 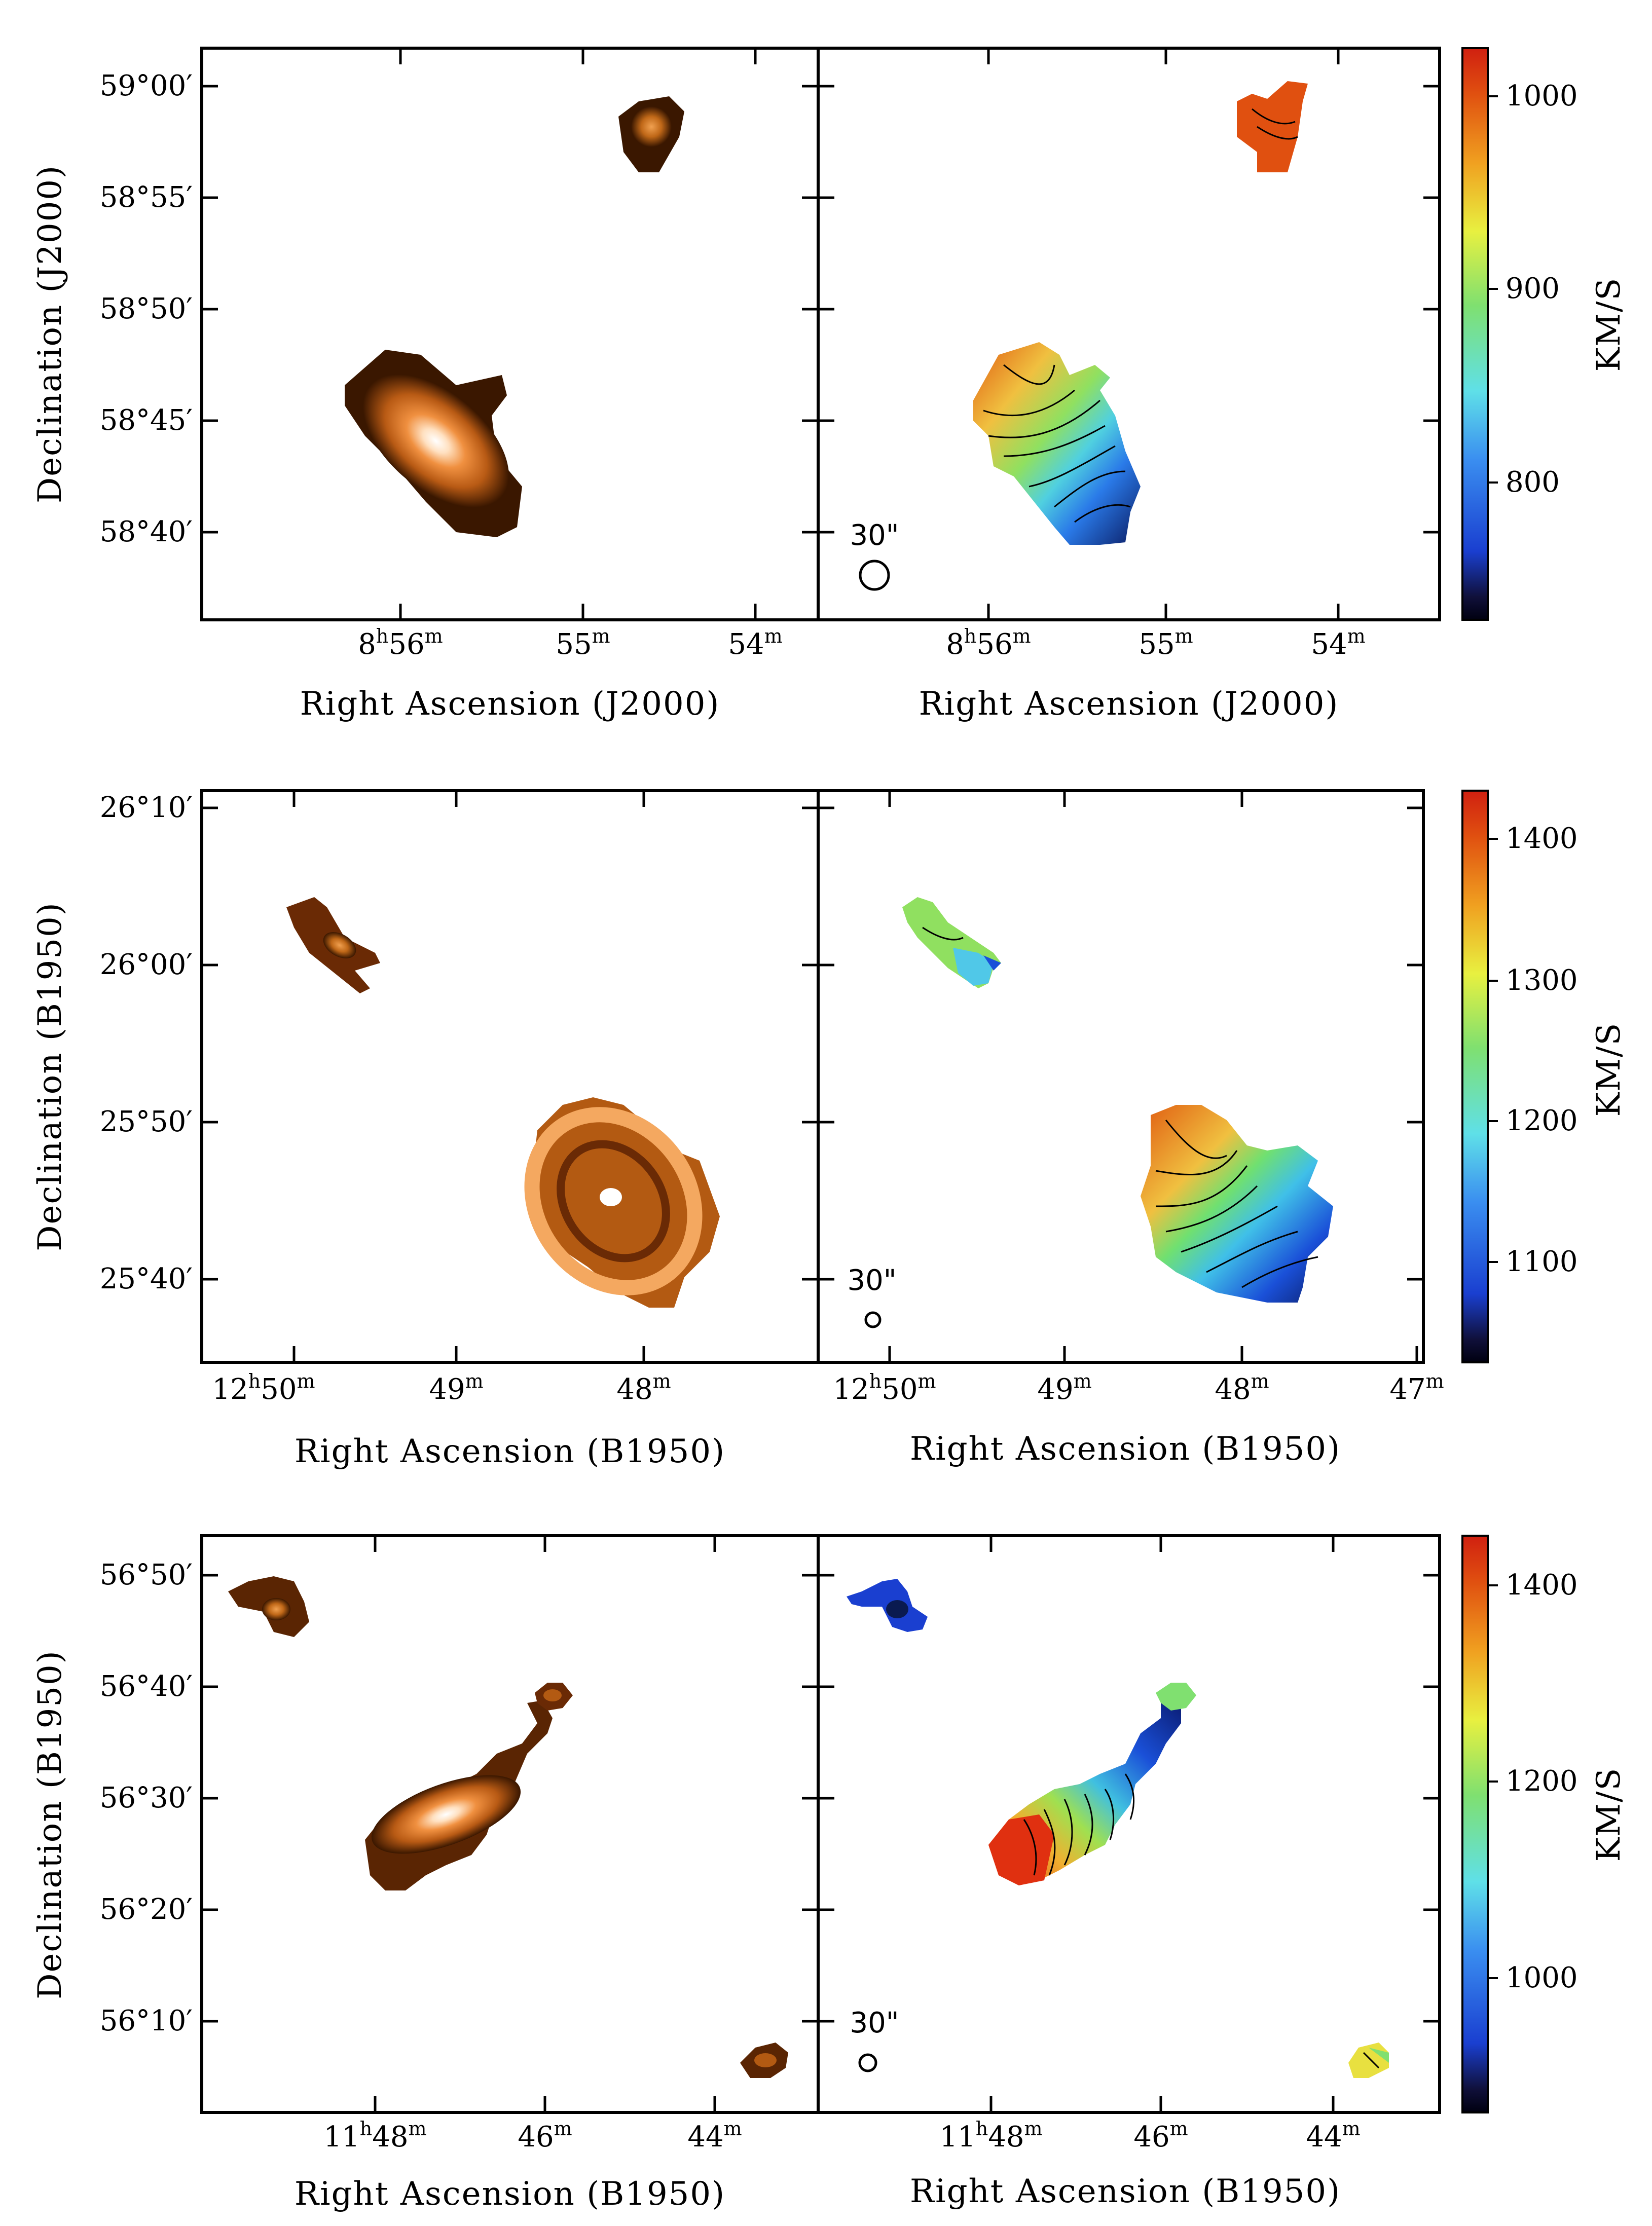 I want to click on ra-tick: 54m, so click(x=755, y=643).